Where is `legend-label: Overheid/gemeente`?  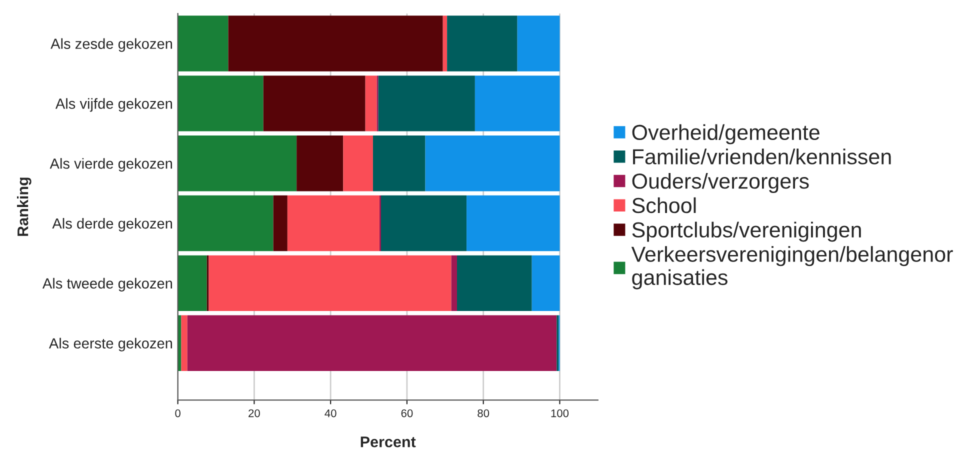
legend-label: Overheid/gemeente is located at coordinates (726, 134).